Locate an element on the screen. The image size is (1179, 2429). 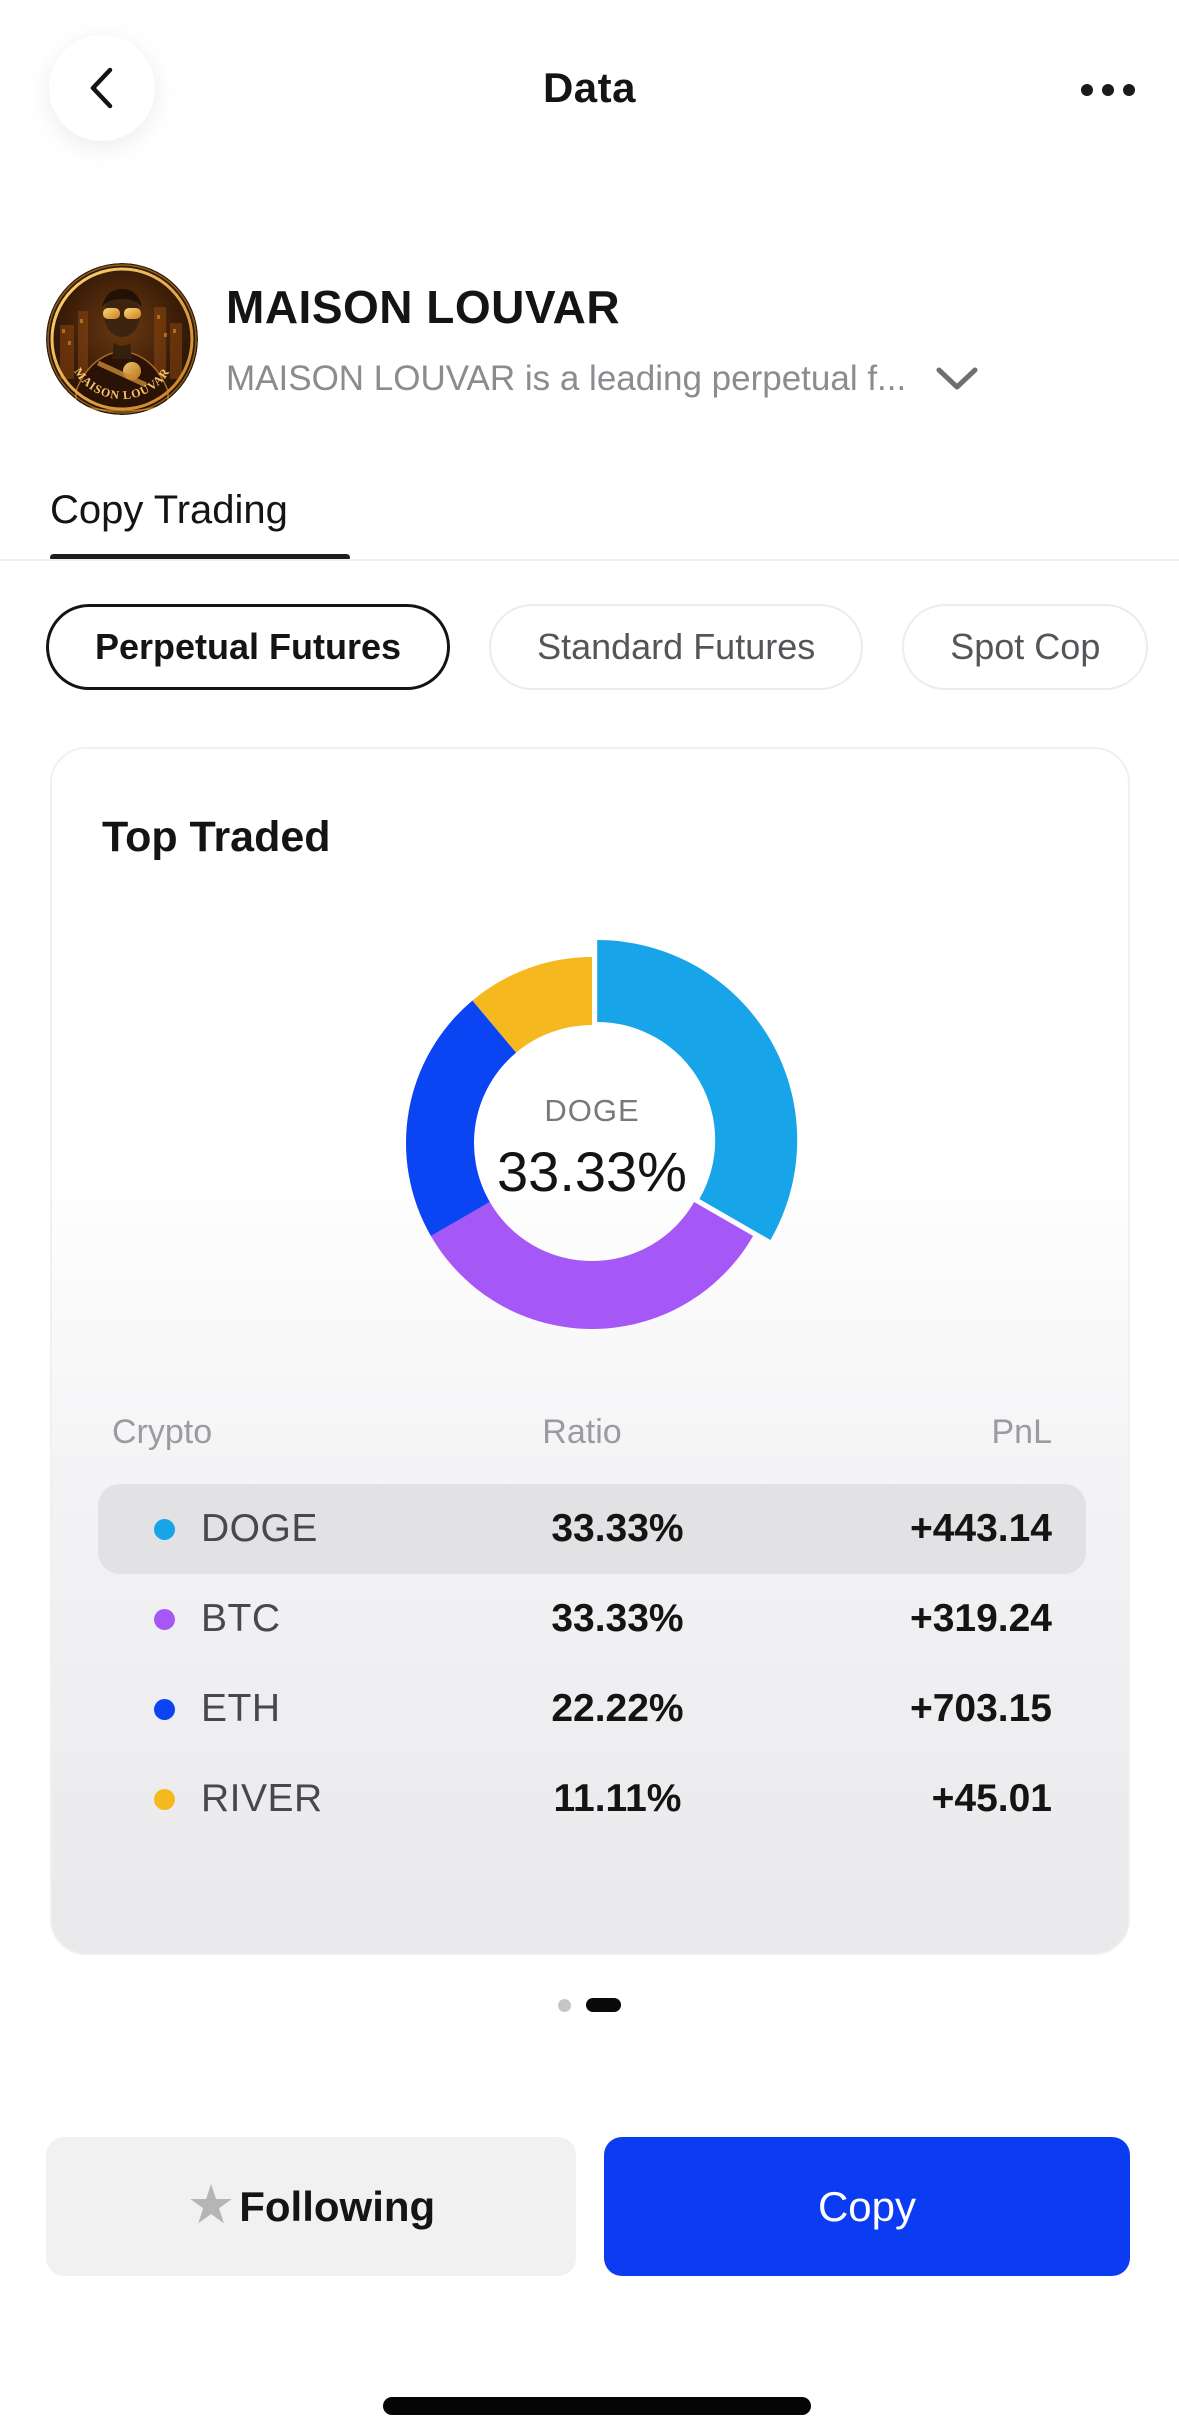
legend-dot-btc is located at coordinates (164, 1619).